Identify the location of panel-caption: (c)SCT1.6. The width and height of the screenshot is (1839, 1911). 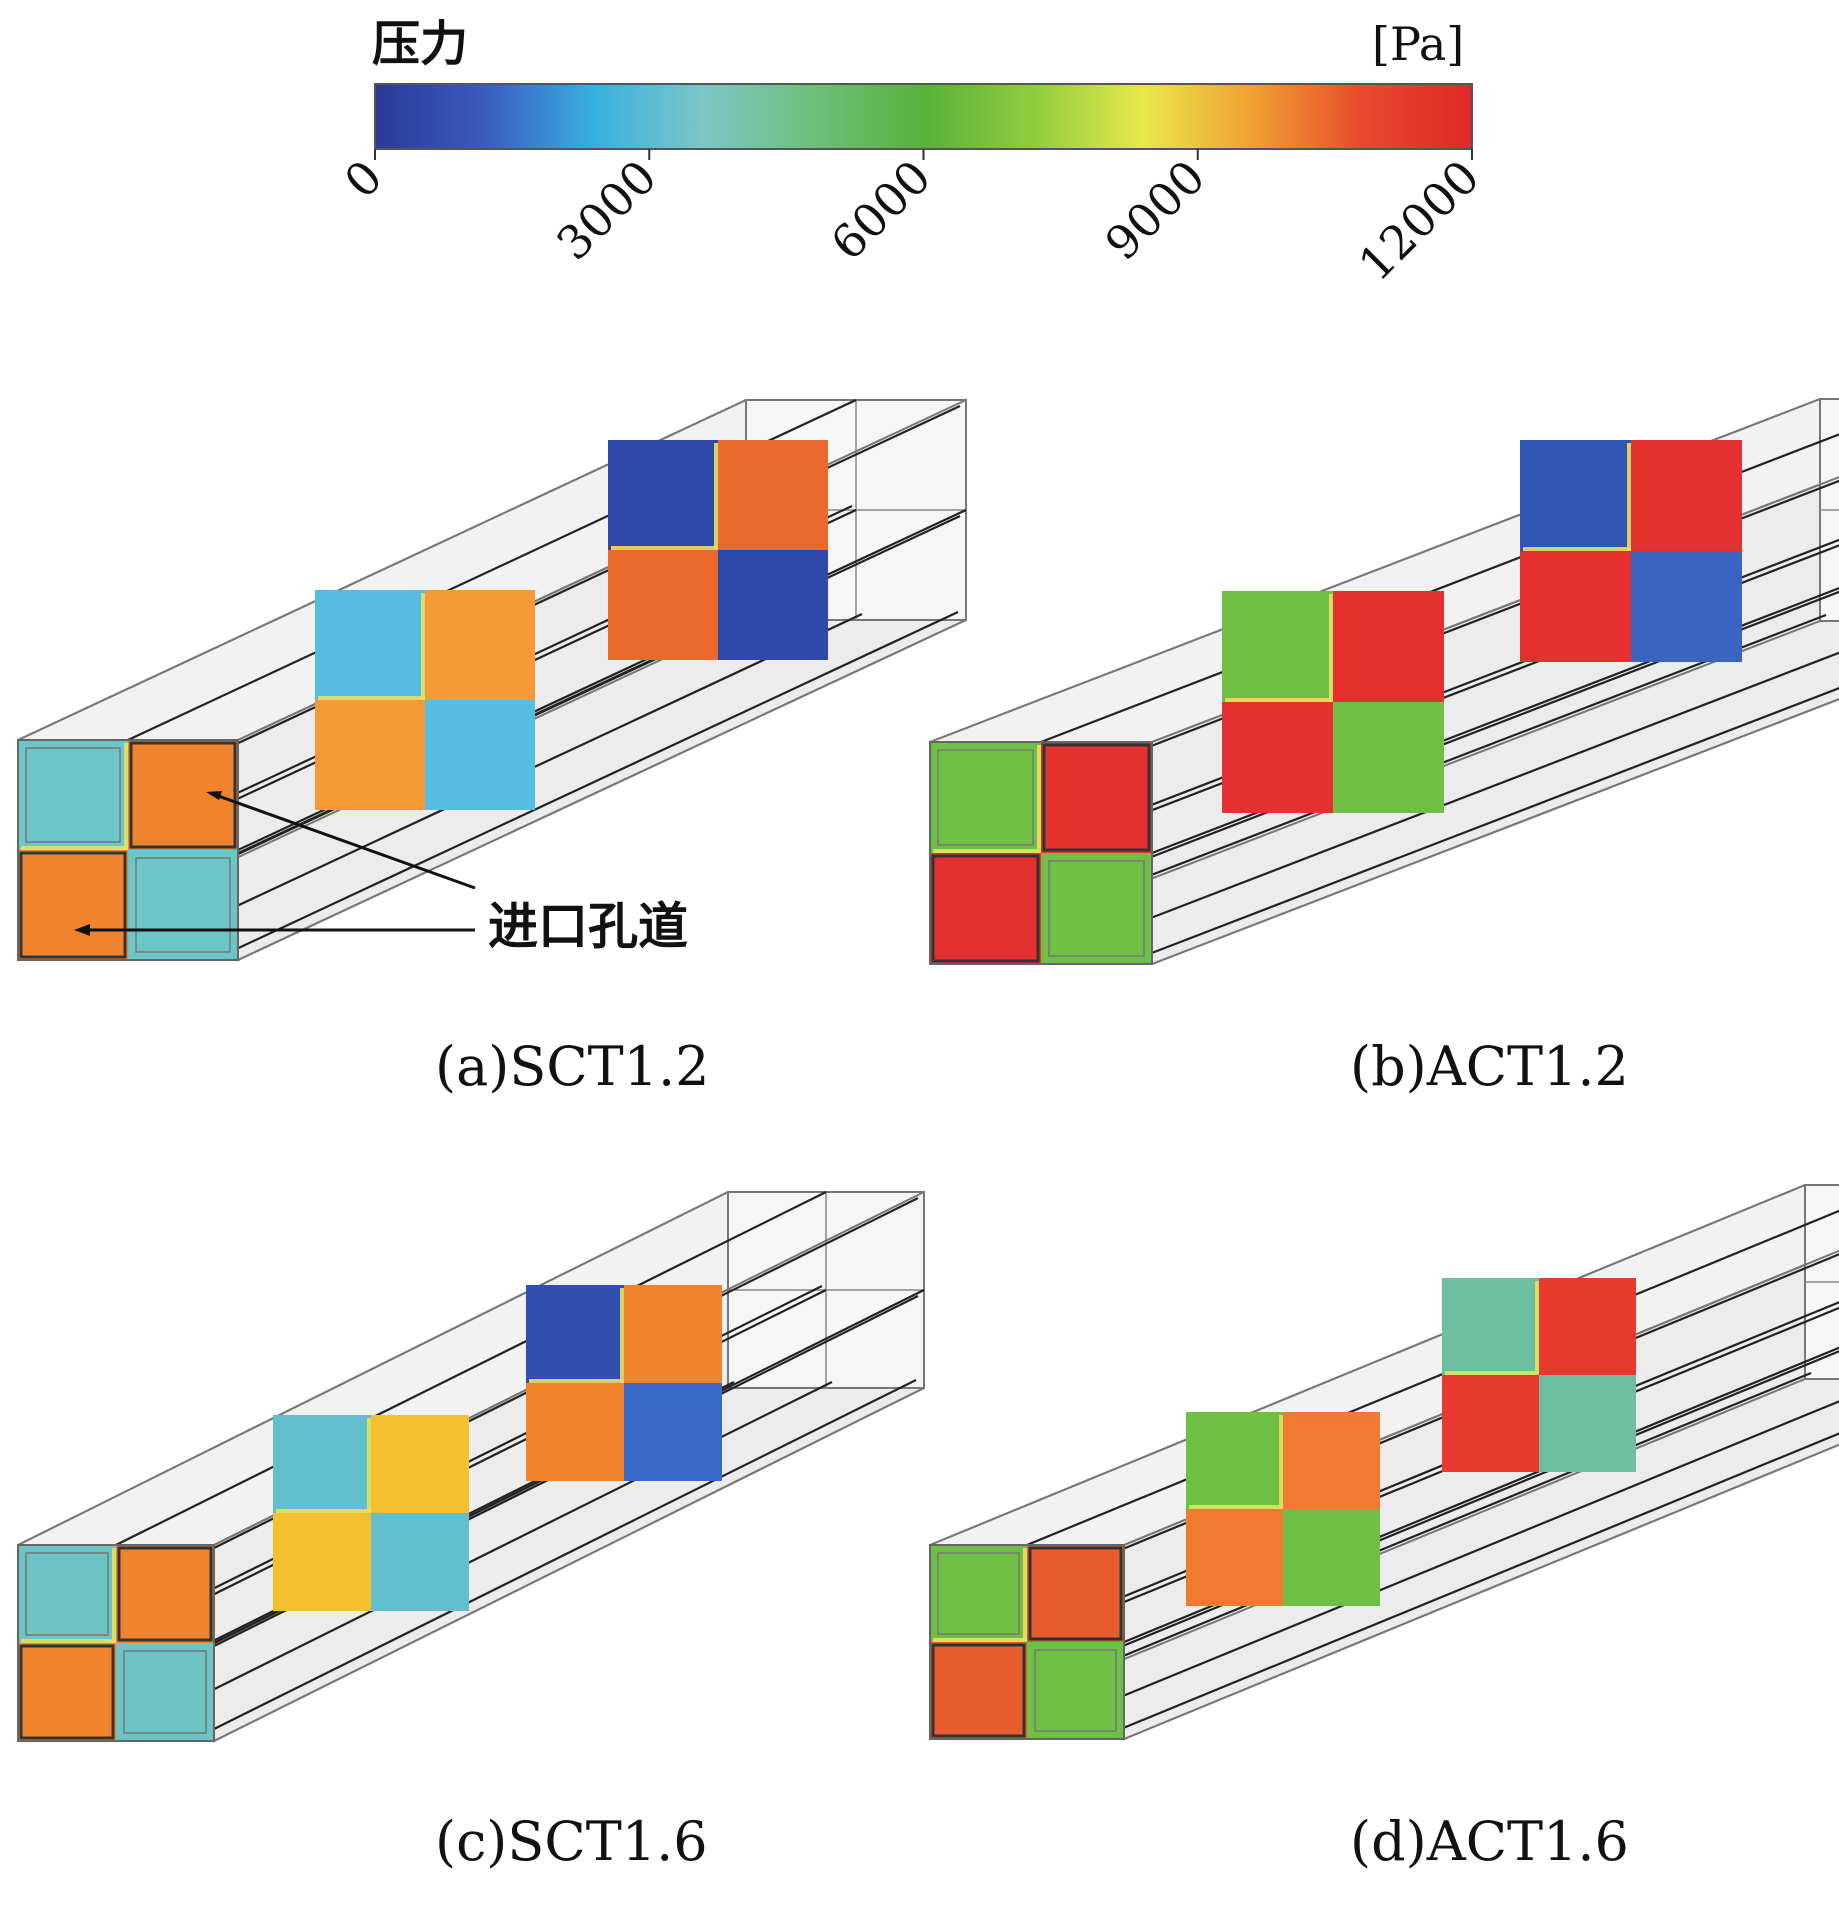
(571, 1841).